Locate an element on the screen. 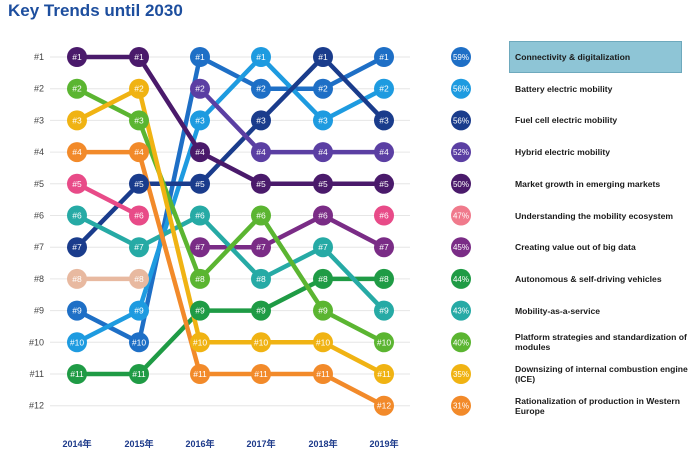  percent-label: 52% is located at coordinates (461, 152).